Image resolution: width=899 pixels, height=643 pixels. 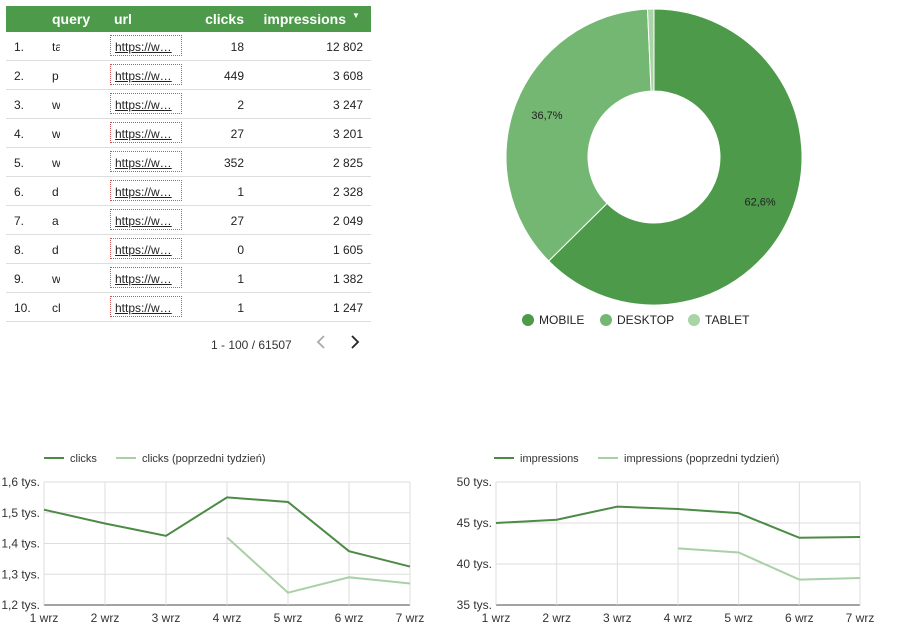 What do you see at coordinates (578, 135) in the screenshot?
I see `slice-desktop` at bounding box center [578, 135].